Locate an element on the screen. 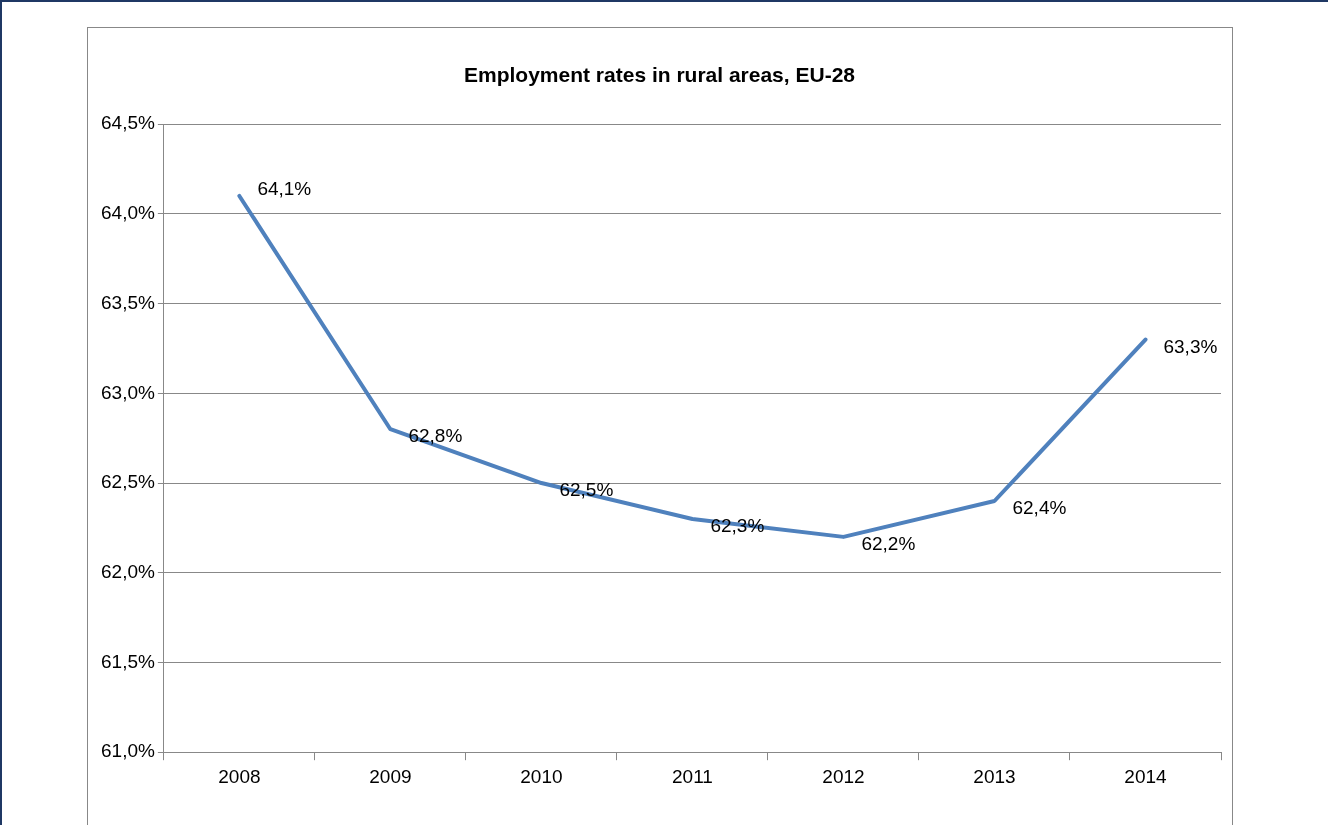 This screenshot has width=1330, height=825. data-label: 62,4% is located at coordinates (1039, 508).